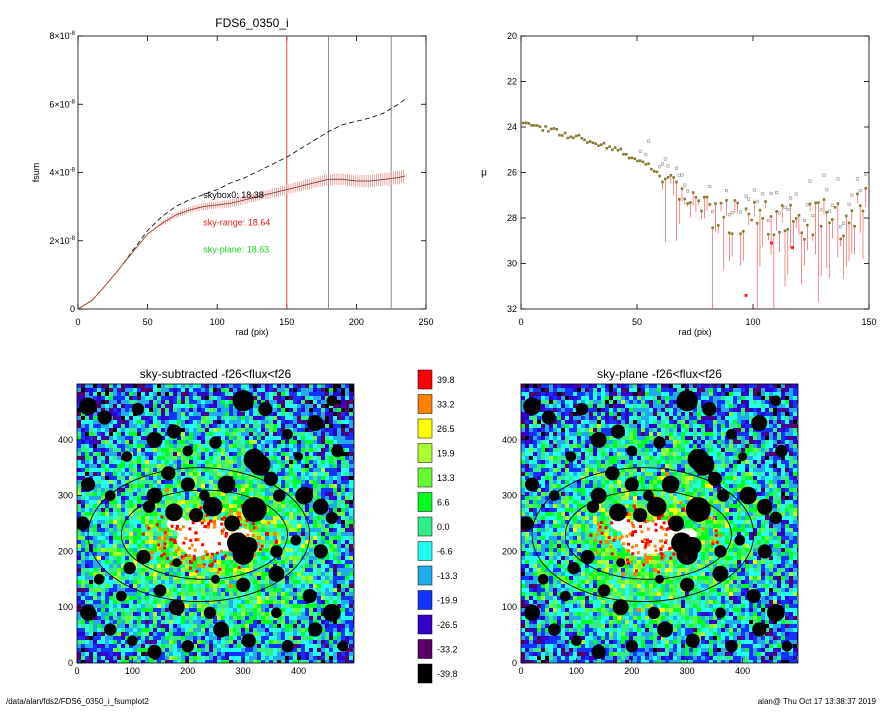 The width and height of the screenshot is (885, 713). I want to click on mu-point, so click(723, 217).